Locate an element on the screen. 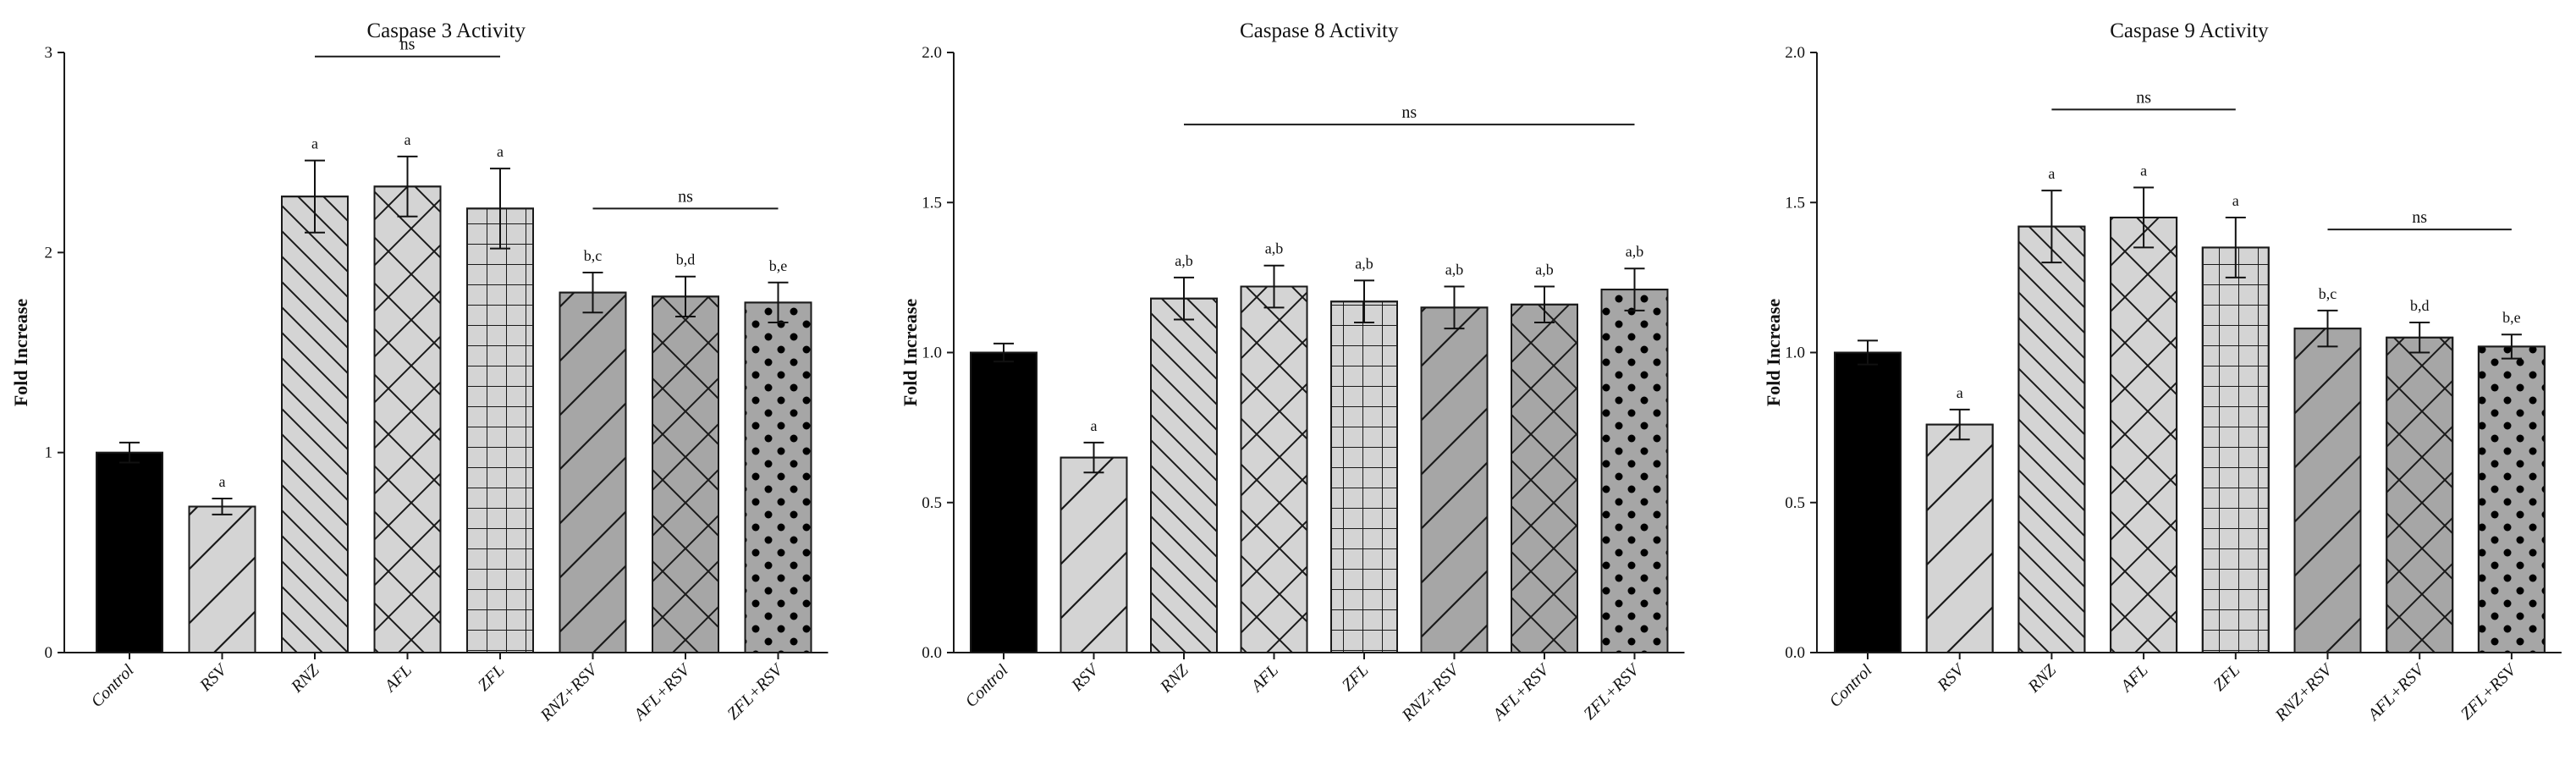  y-tick-label: 0 is located at coordinates (49, 653).